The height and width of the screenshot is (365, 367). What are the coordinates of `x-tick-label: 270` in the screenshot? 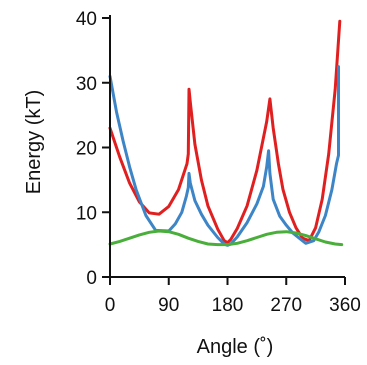 It's located at (286, 305).